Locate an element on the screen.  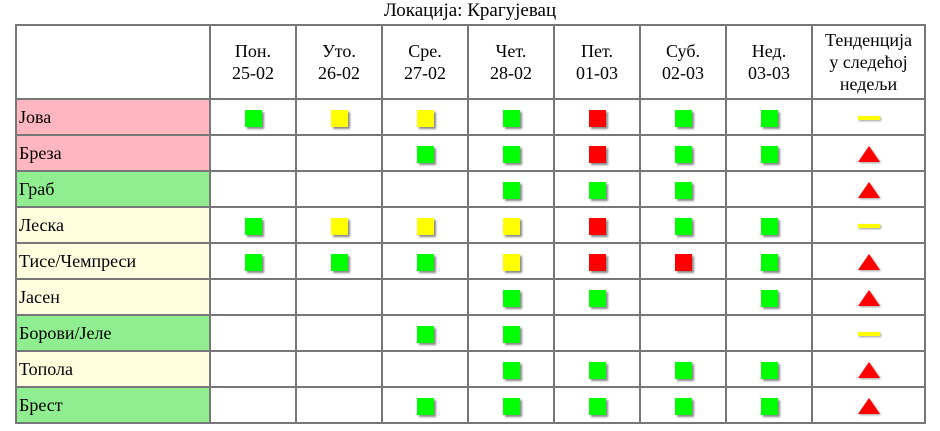
plant-name: Јова is located at coordinates (113, 117).